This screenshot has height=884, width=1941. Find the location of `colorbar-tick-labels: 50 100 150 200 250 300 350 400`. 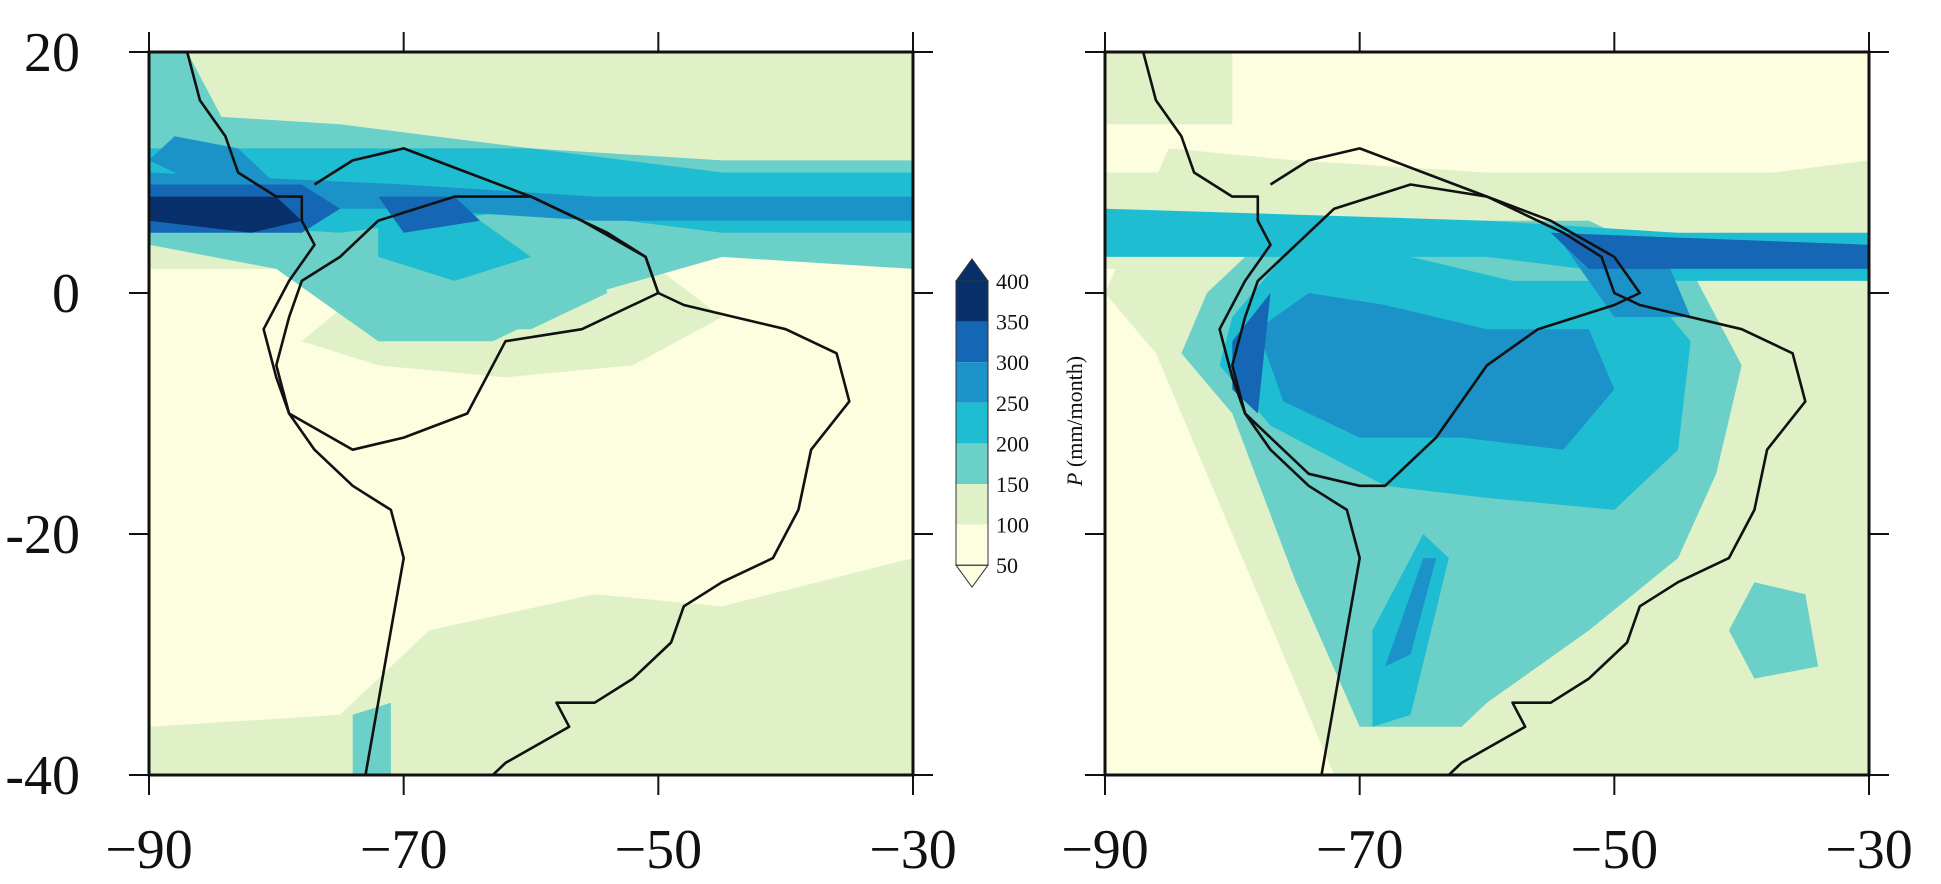

colorbar-tick-labels: 50 100 150 200 250 300 350 400 is located at coordinates (1012, 423).